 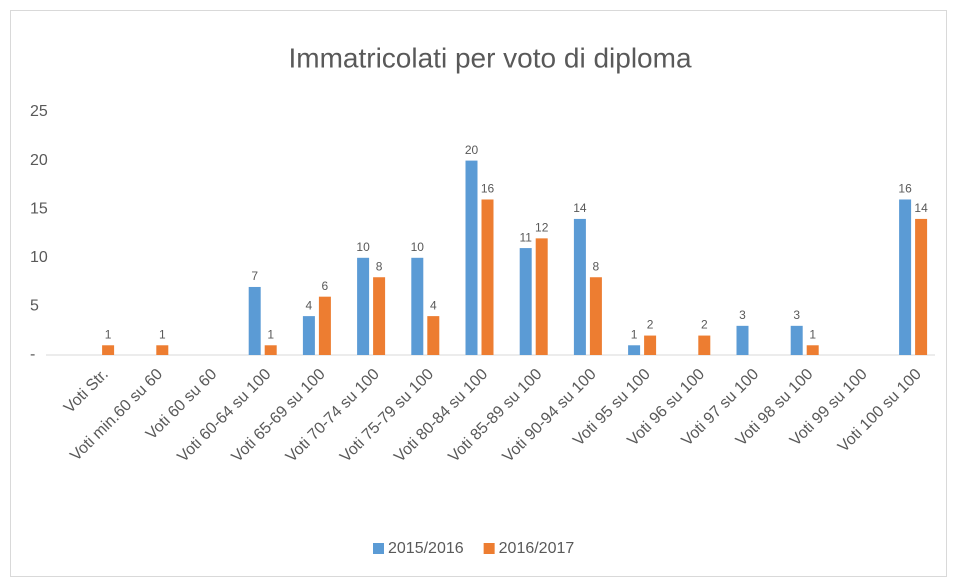 I want to click on chart-title: Immatricolati per voto di diploma, so click(x=489, y=57).